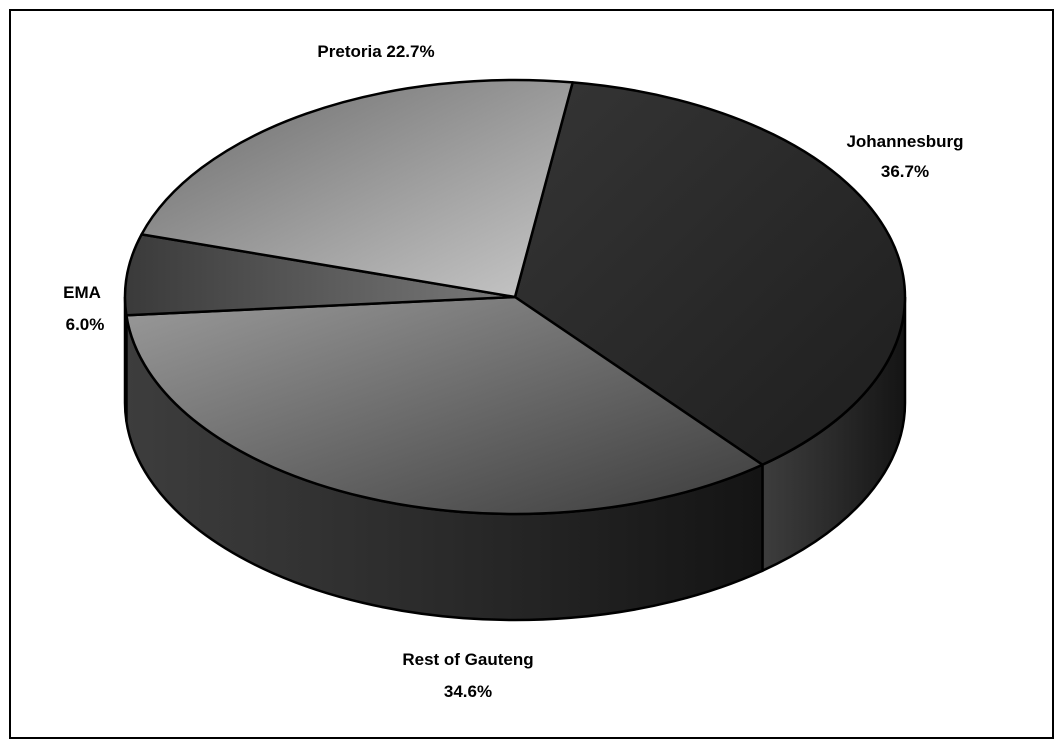 The width and height of the screenshot is (1063, 745). What do you see at coordinates (320, 275) in the screenshot?
I see `slice-ema` at bounding box center [320, 275].